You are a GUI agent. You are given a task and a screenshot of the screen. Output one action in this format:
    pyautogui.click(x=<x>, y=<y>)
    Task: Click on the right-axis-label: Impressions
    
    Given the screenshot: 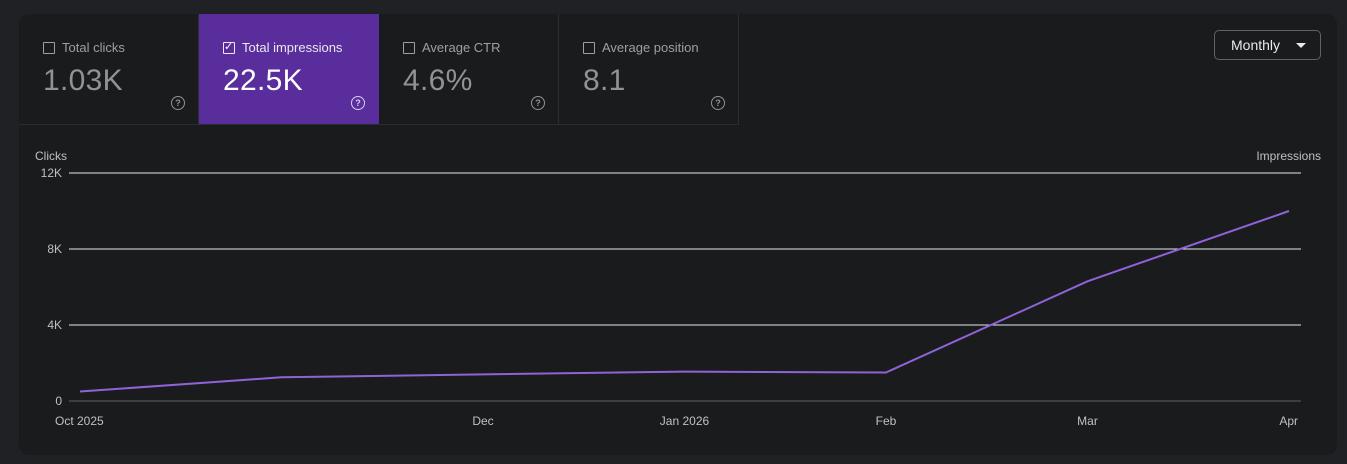 What is the action you would take?
    pyautogui.click(x=1288, y=156)
    